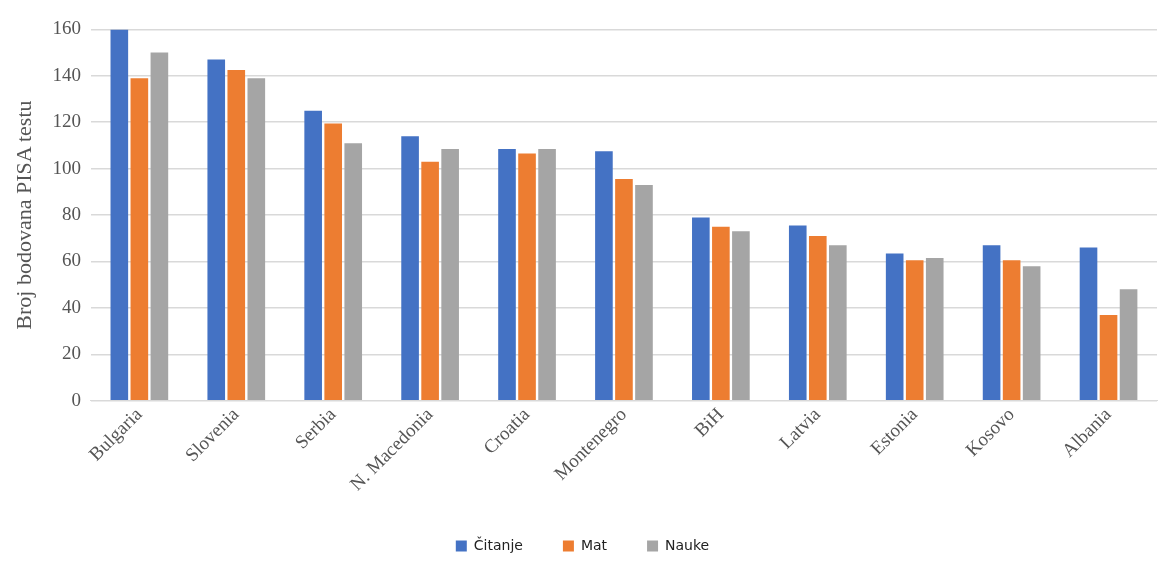  What do you see at coordinates (66, 28) in the screenshot?
I see `y-tick-label: 160` at bounding box center [66, 28].